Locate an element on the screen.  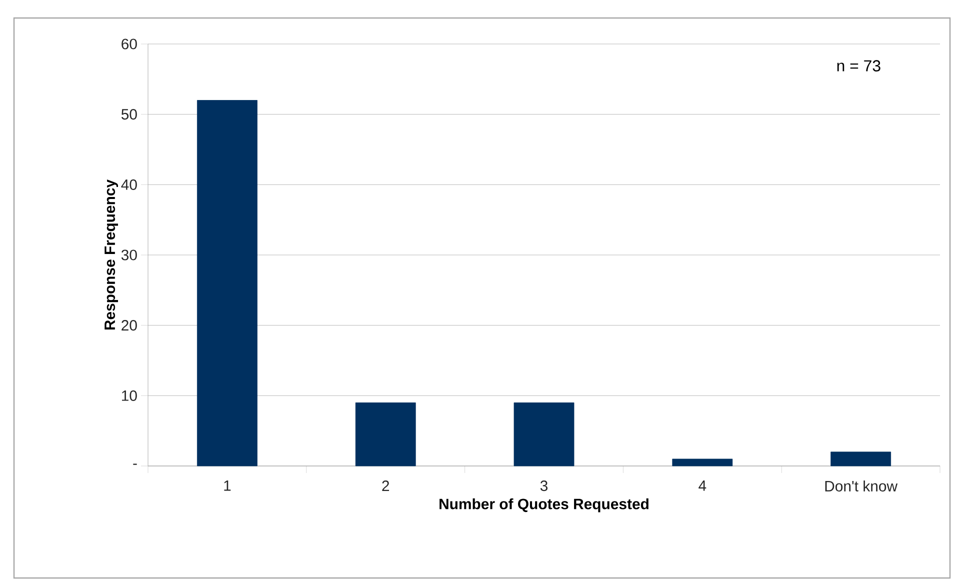
x-axis-title: Number of Quotes Requested is located at coordinates (544, 505).